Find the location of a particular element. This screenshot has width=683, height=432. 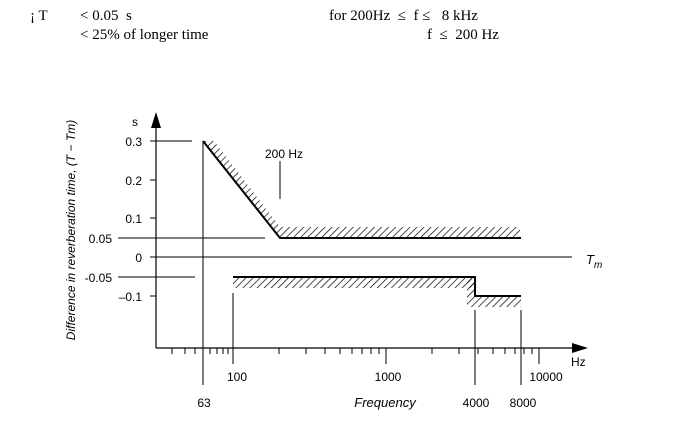

y-tick-0.05: 0.05 is located at coordinates (101, 239).